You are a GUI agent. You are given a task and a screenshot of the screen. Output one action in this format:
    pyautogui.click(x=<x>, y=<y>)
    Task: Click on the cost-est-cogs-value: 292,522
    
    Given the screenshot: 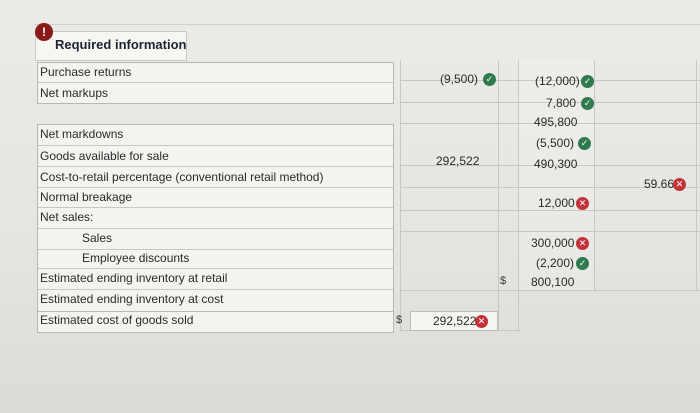 What is the action you would take?
    pyautogui.click(x=455, y=321)
    